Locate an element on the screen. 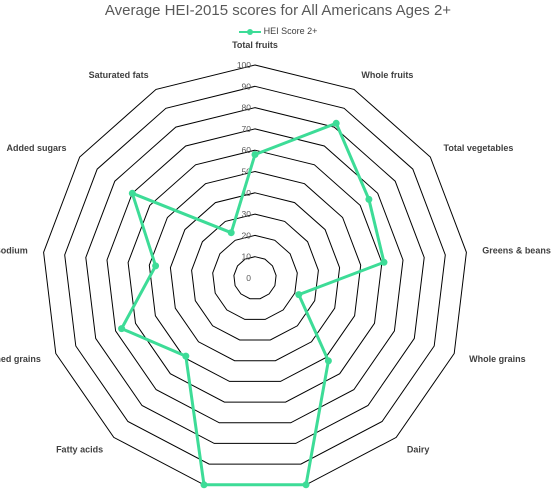 The height and width of the screenshot is (501, 556). tick-label-50: 50 is located at coordinates (247, 172).